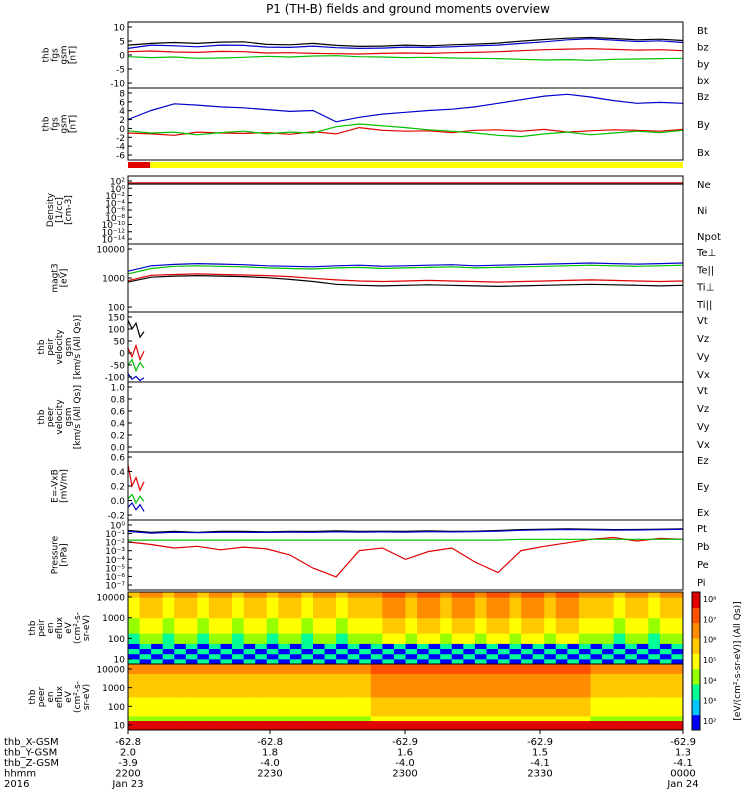 The image size is (750, 800). Describe the element at coordinates (683, 753) in the screenshot. I see `x-axis-value: 1.3` at that location.